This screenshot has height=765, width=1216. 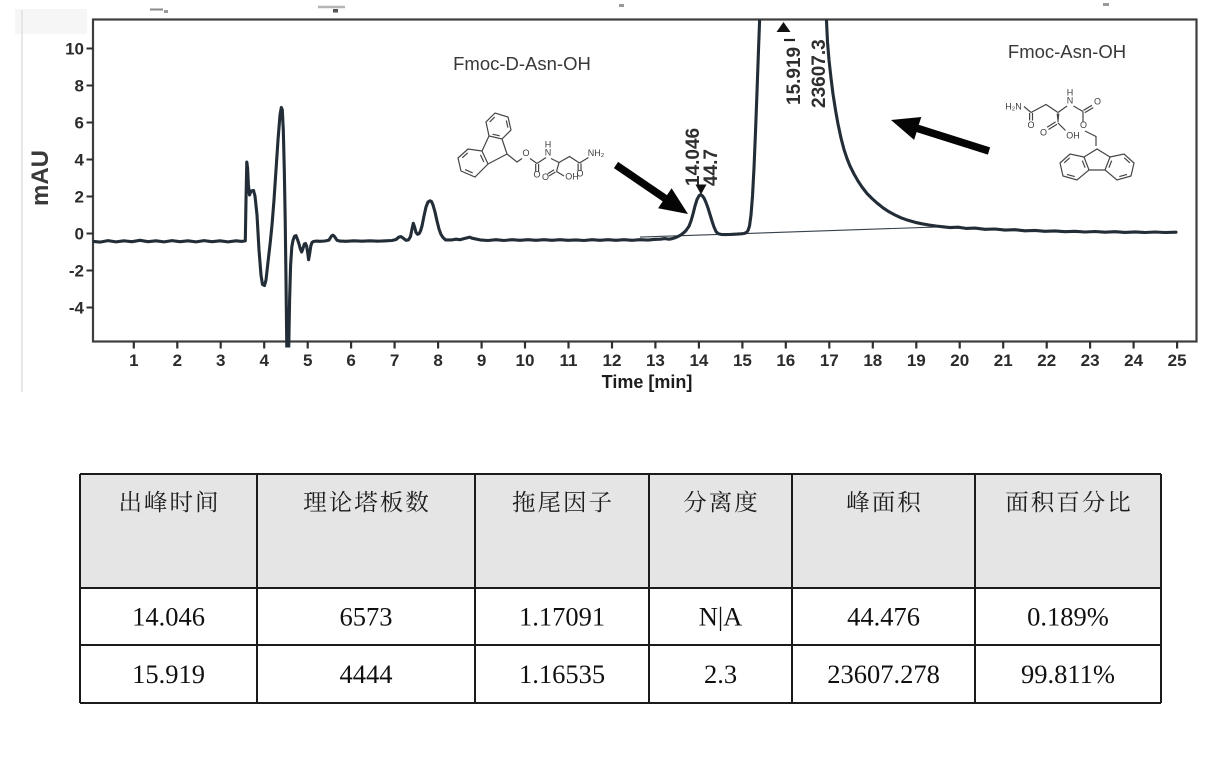 What do you see at coordinates (647, 382) in the screenshot?
I see `svg-text: Time [min]` at bounding box center [647, 382].